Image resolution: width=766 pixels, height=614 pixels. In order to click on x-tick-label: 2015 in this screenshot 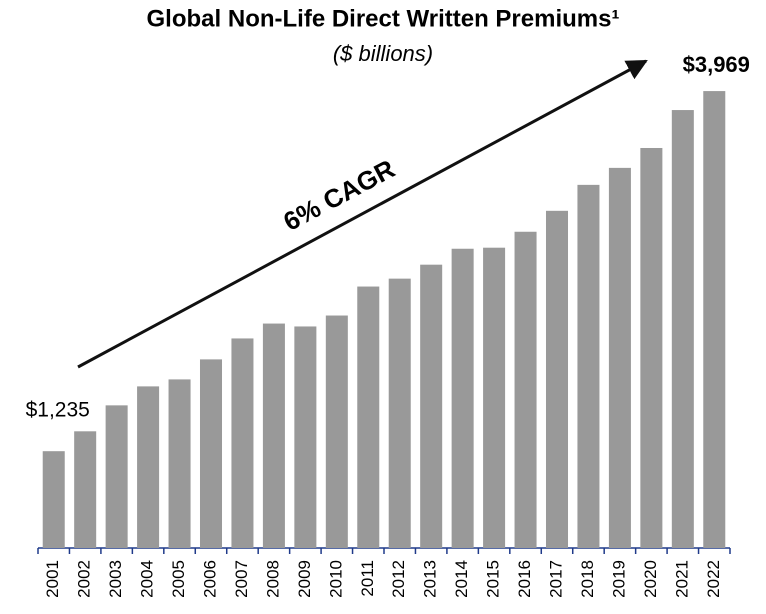, I will do `click(493, 579)`.